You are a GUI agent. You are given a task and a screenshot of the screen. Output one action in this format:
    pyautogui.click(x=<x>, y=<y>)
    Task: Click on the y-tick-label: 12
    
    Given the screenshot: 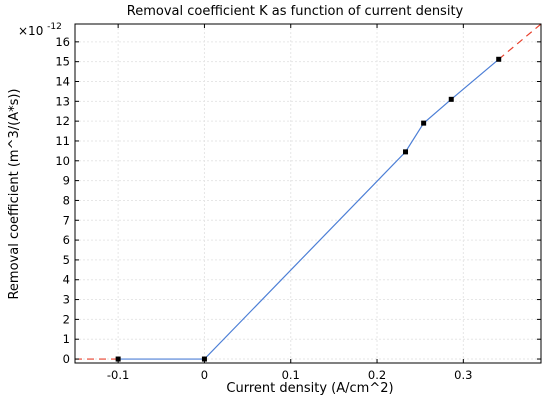 What is the action you would take?
    pyautogui.click(x=62, y=121)
    